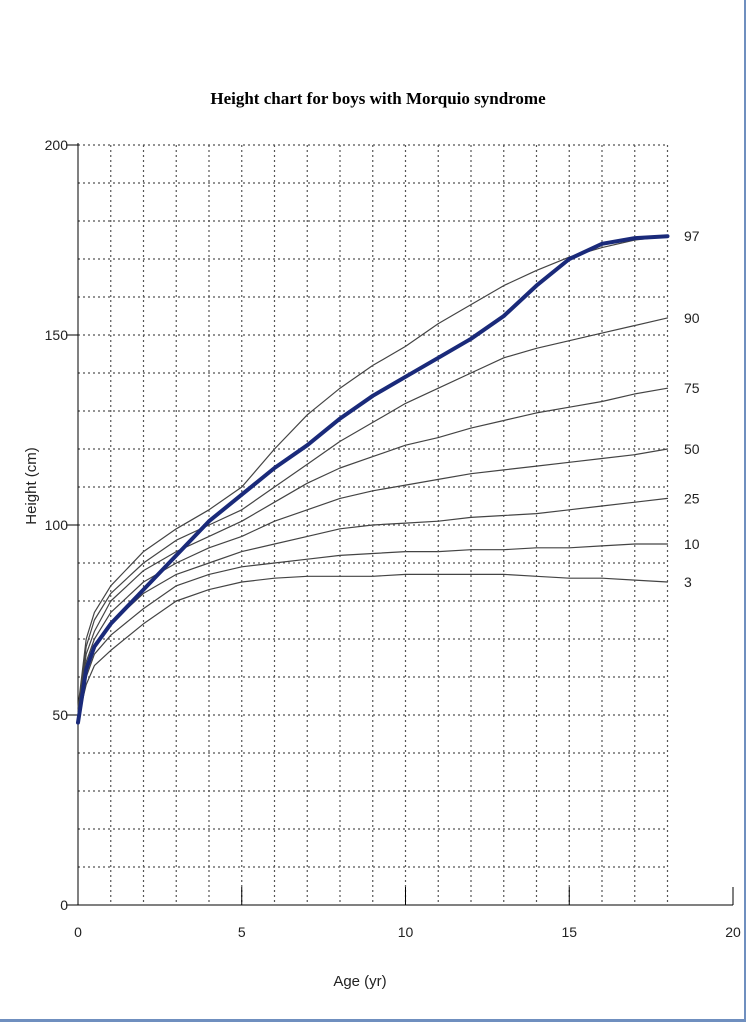 This screenshot has height=1024, width=746. What do you see at coordinates (688, 582) in the screenshot?
I see `percentile-label: 3` at bounding box center [688, 582].